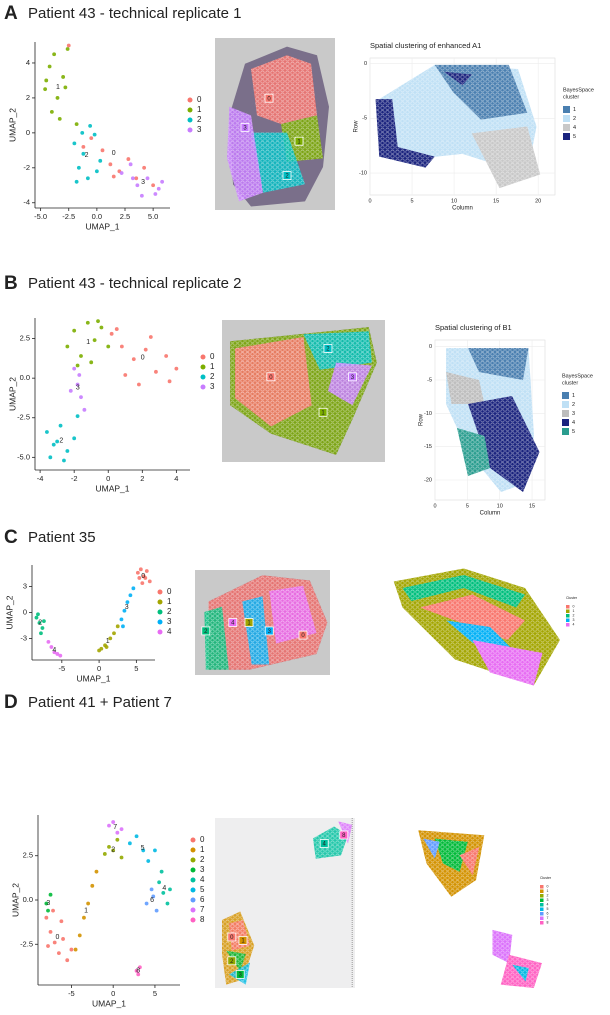 This screenshot has width=610, height=1015. What do you see at coordinates (97, 216) in the screenshot?
I see `x-tick-label: 0.0` at bounding box center [97, 216].